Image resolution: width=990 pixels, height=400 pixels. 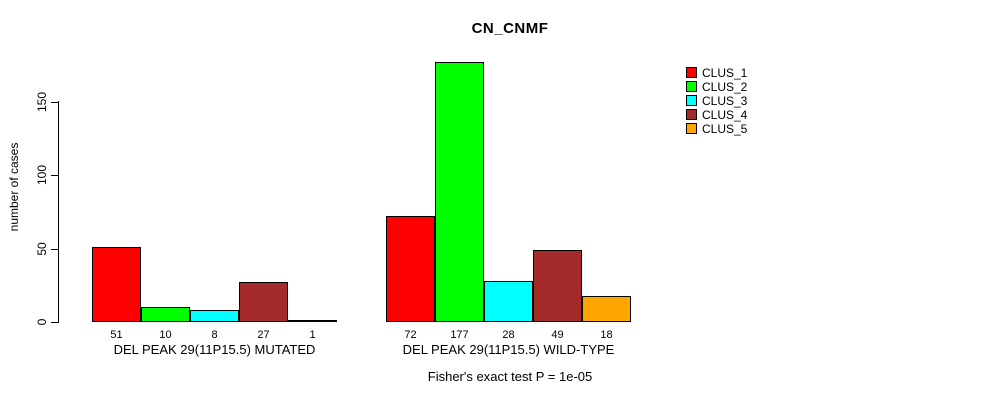 What do you see at coordinates (725, 73) in the screenshot?
I see `legend-label-clus_1: CLUS_1` at bounding box center [725, 73].